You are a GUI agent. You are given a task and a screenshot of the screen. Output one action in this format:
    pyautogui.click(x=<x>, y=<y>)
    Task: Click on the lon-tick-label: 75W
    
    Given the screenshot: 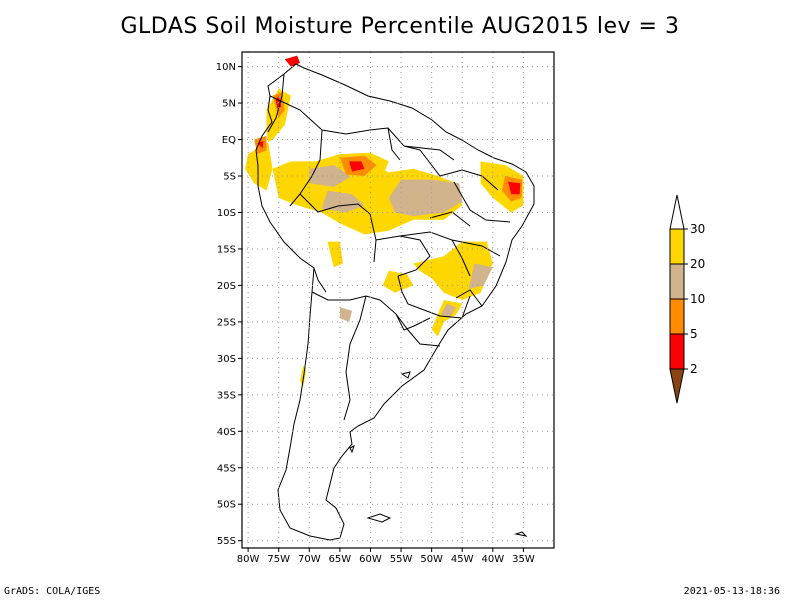 What is the action you would take?
    pyautogui.click(x=278, y=559)
    